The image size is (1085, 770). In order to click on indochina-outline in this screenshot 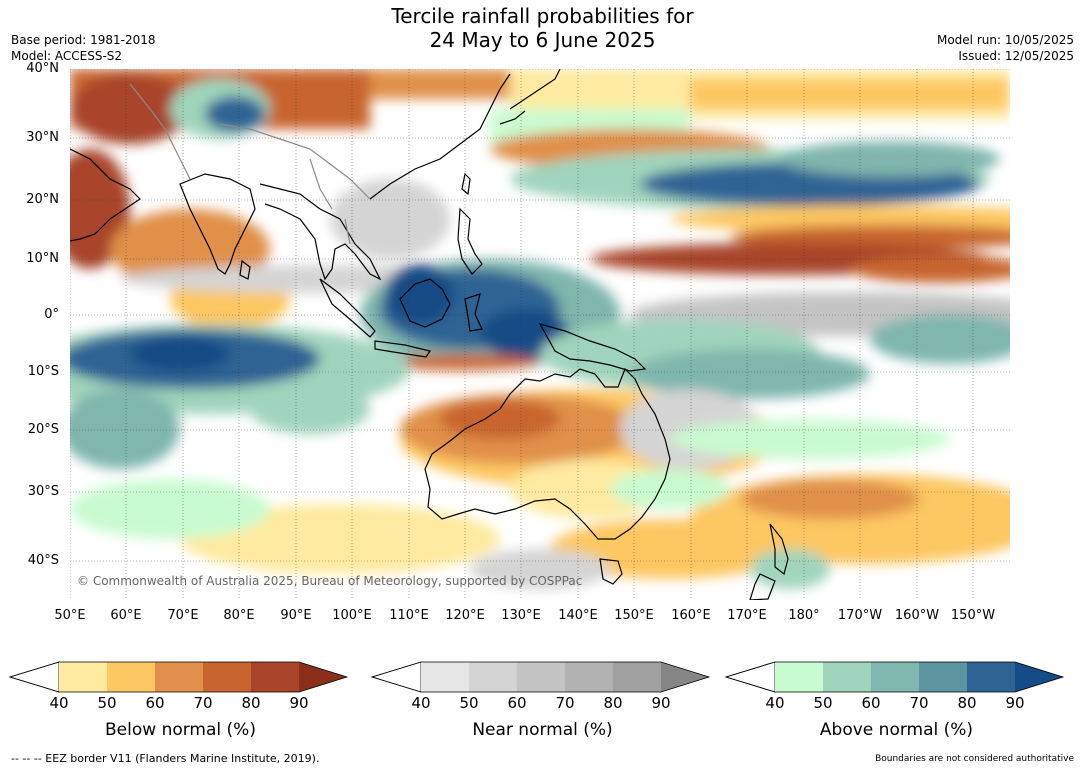, I will do `click(320, 232)`.